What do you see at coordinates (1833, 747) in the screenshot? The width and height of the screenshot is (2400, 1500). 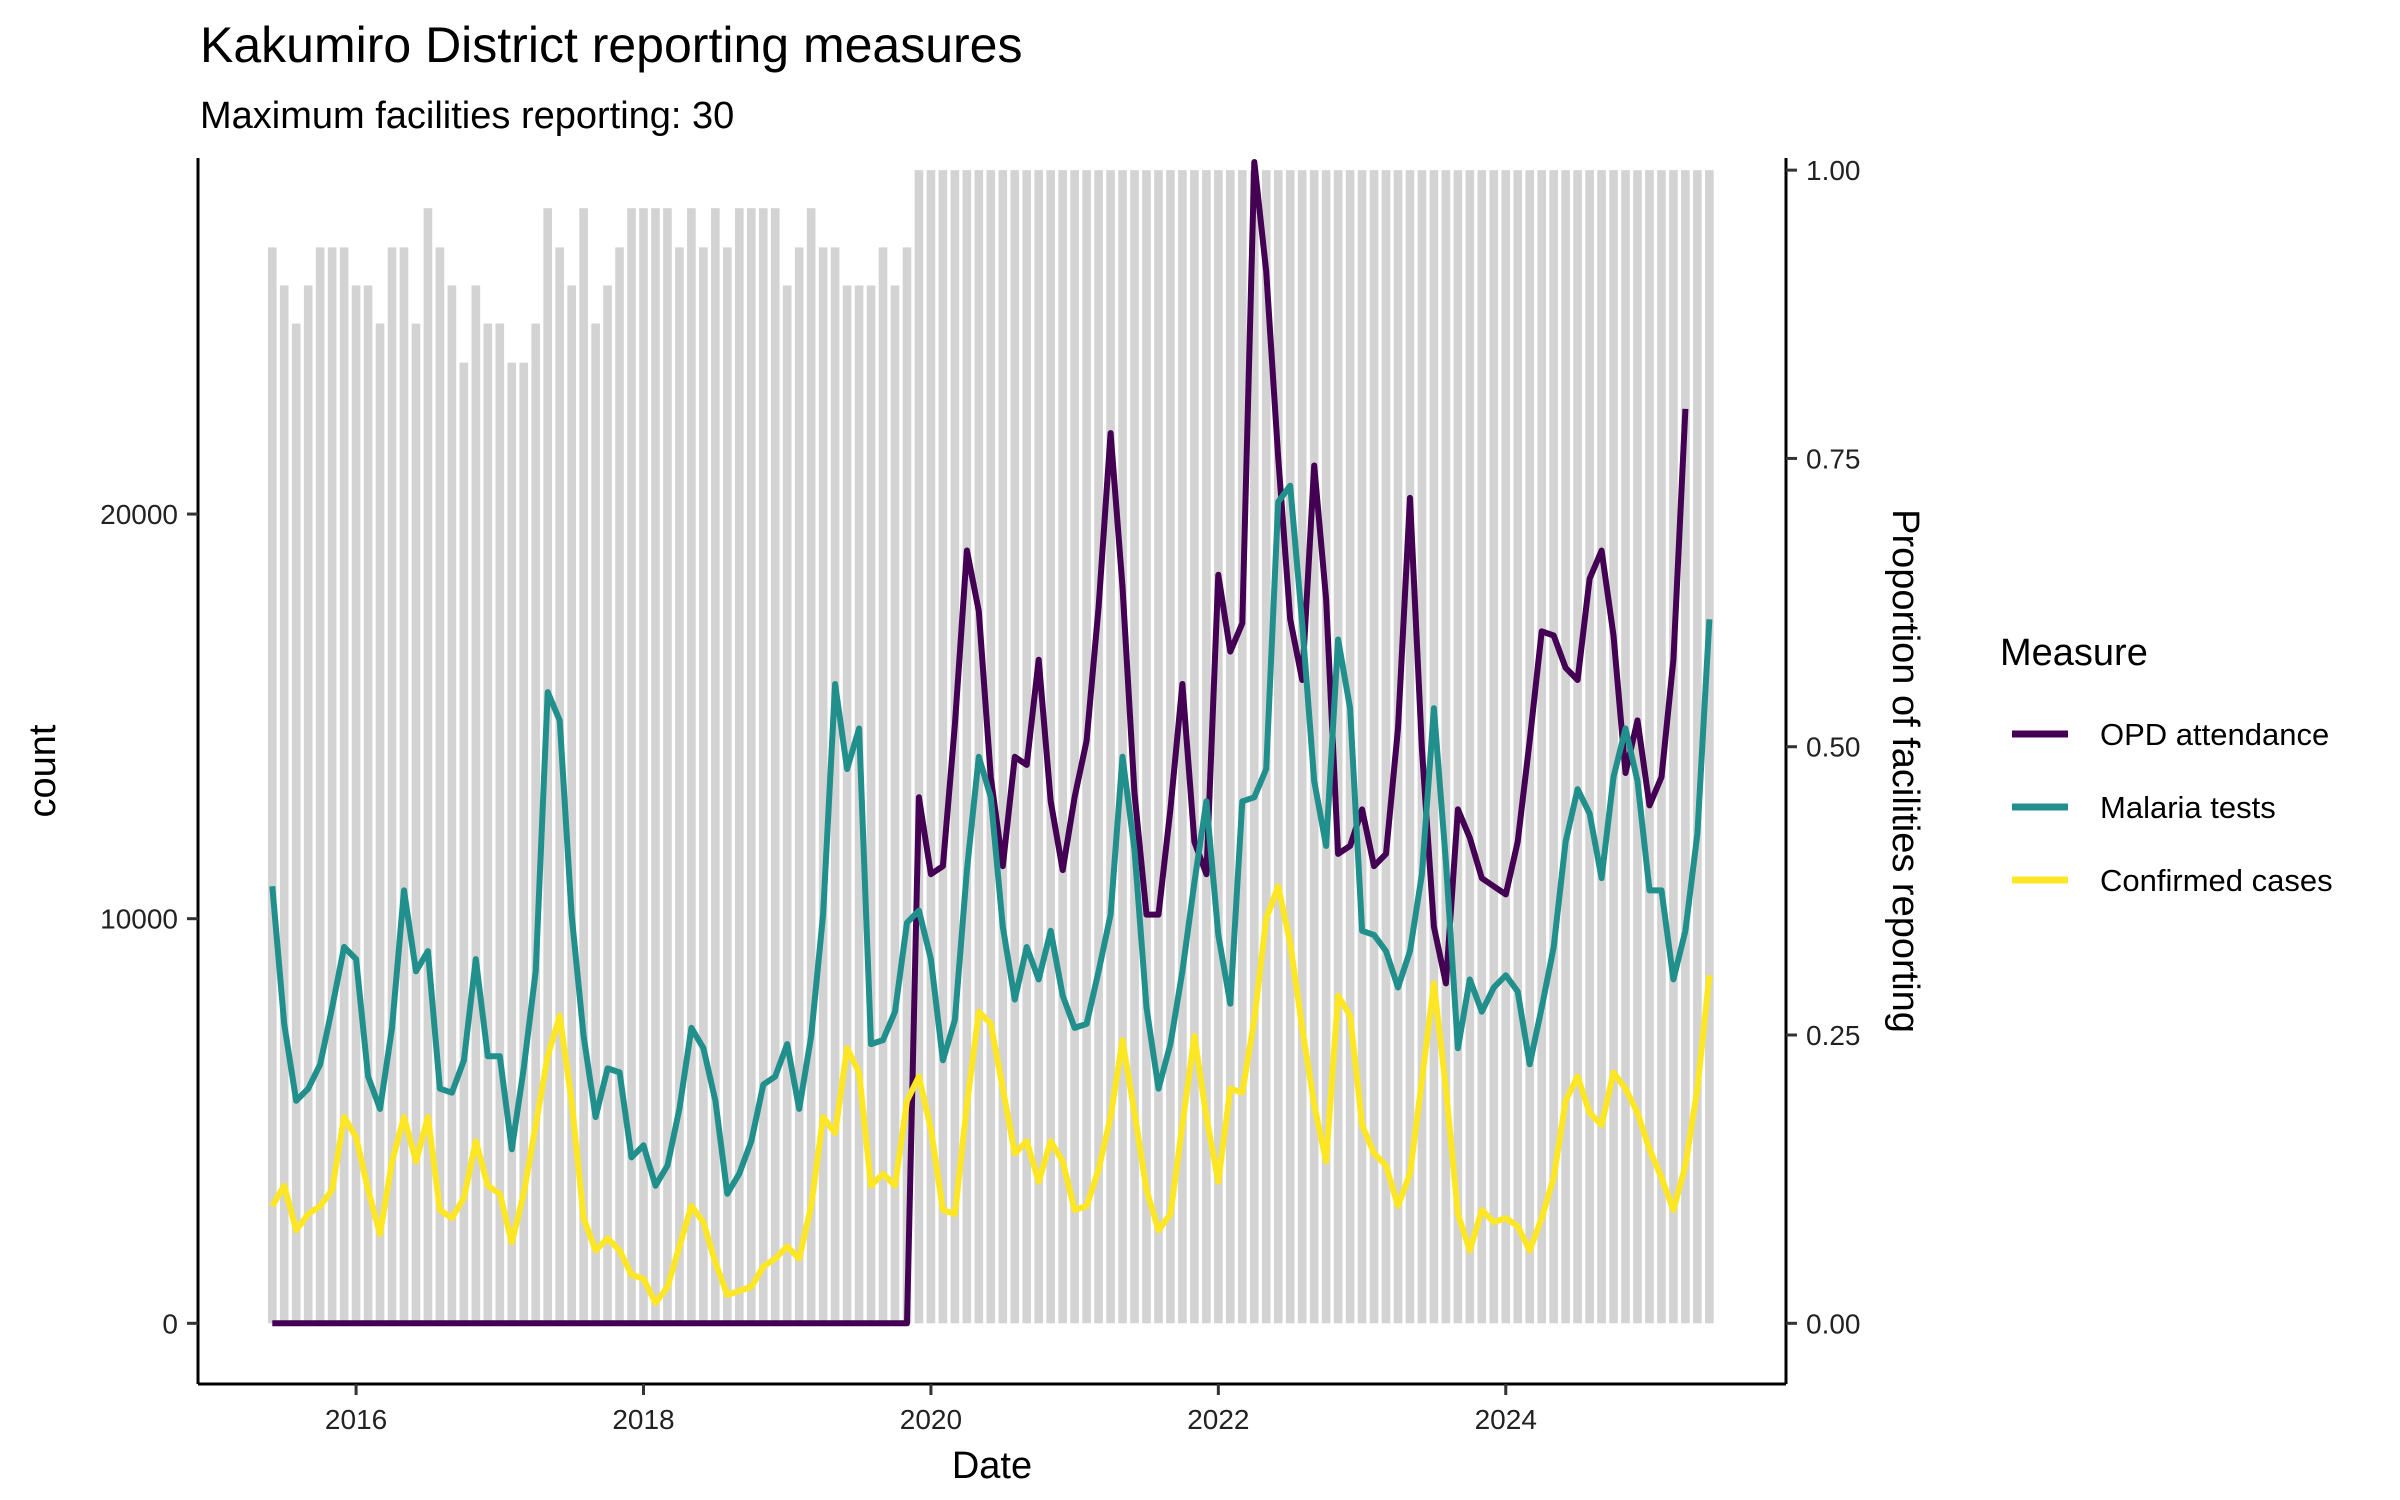 I see `y2-tick-label: 0.50` at bounding box center [1833, 747].